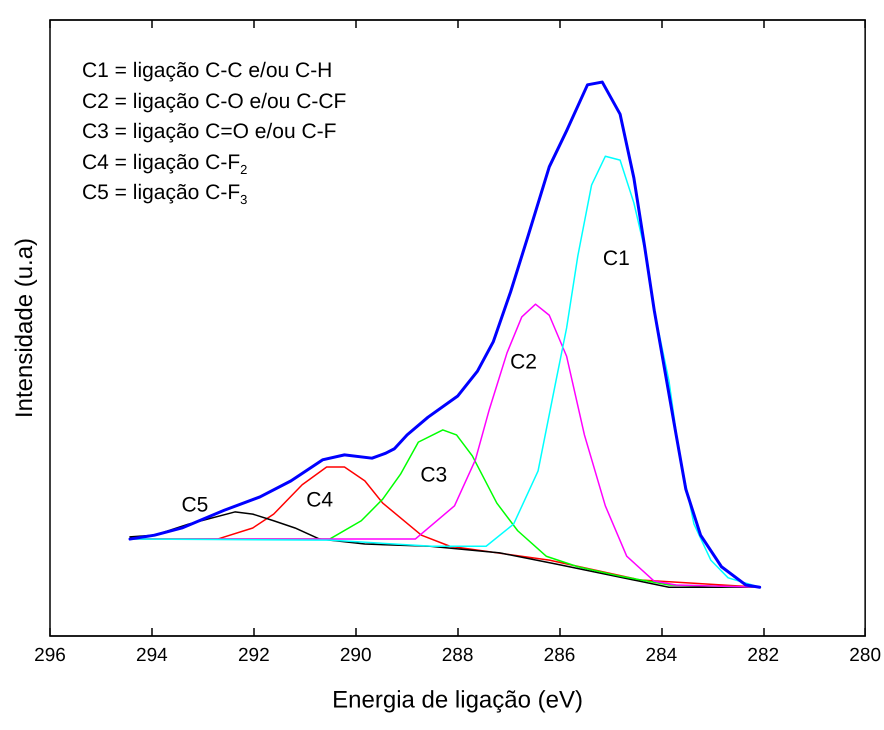  I want to click on x-axis-title: Energia de ligação (eV), so click(457, 700).